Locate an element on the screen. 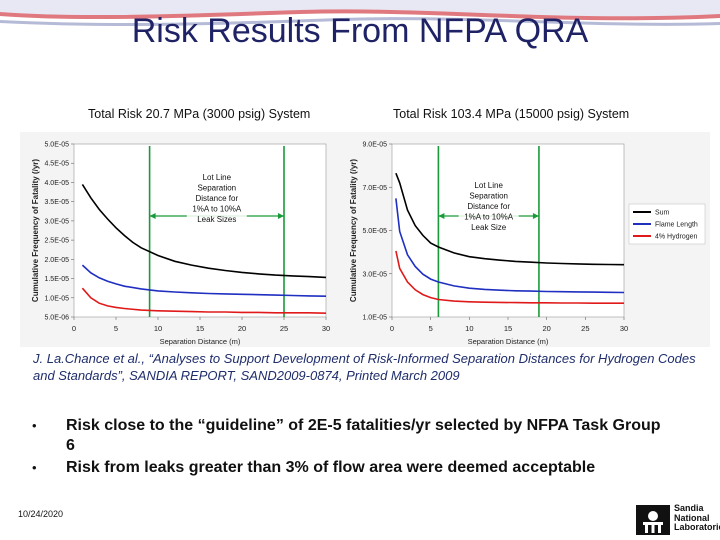 Image resolution: width=720 pixels, height=540 pixels. right-chart-title: Total Risk 103.4 MPa (15000 psig) System is located at coordinates (511, 114).